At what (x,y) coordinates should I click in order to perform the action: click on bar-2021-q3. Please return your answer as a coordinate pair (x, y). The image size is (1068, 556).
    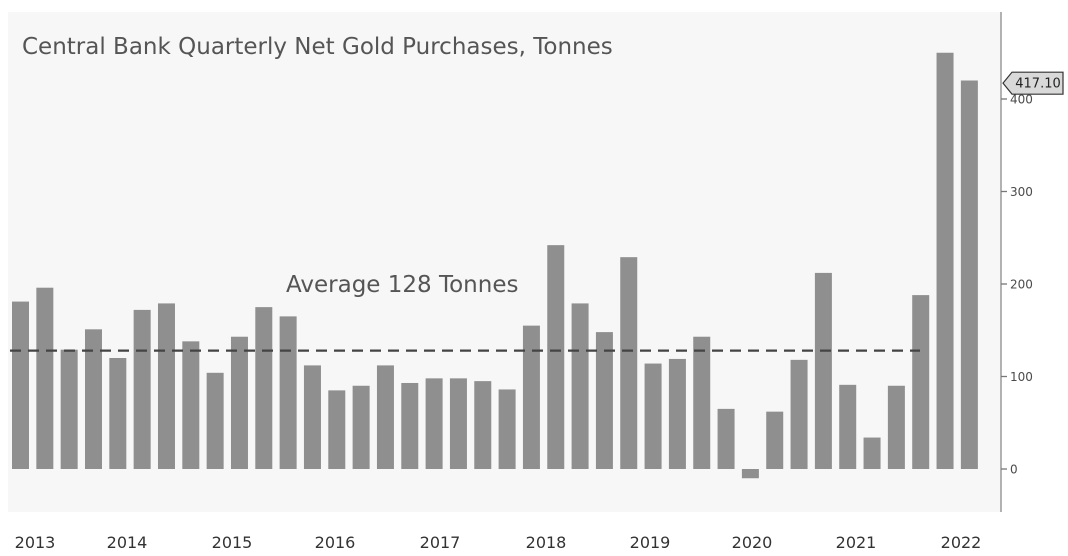
    Looking at the image, I should click on (848, 426).